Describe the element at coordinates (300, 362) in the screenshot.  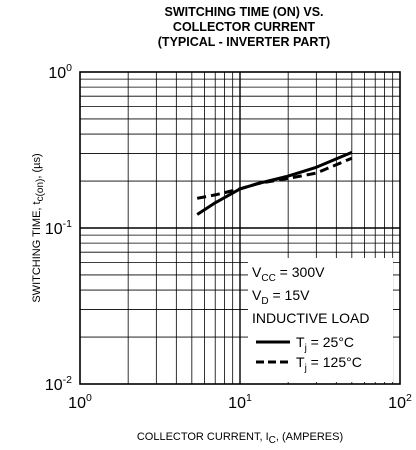
I see `legend-label-125c-main: T` at that location.